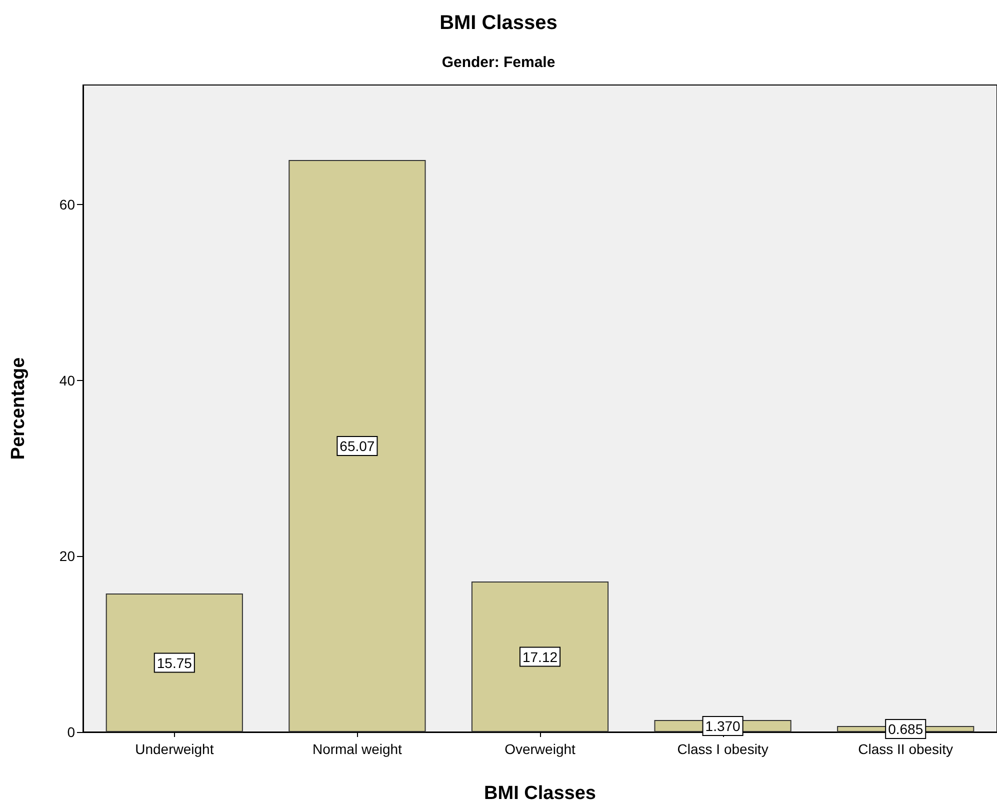  What do you see at coordinates (723, 726) in the screenshot?
I see `data-label: 1.370` at bounding box center [723, 726].